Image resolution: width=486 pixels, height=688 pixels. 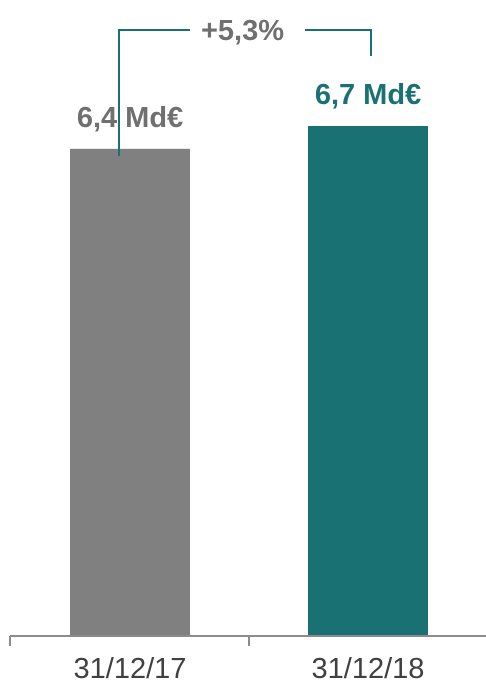 I want to click on data-label: 6,7 Md€, so click(x=368, y=95).